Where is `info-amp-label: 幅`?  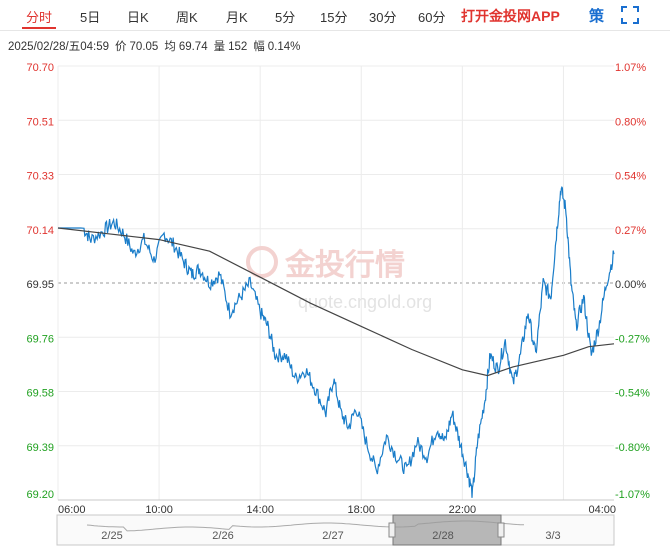 info-amp-label: 幅 is located at coordinates (259, 47).